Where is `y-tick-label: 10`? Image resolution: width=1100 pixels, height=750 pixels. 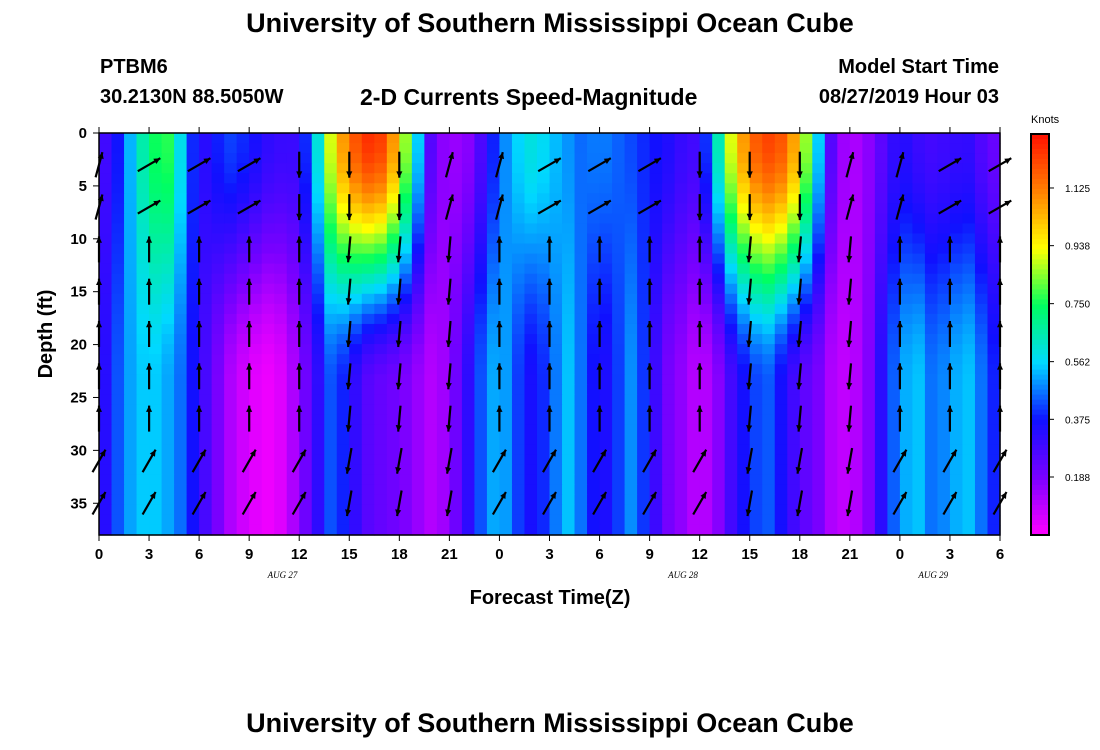 y-tick-label: 10 is located at coordinates (78, 239).